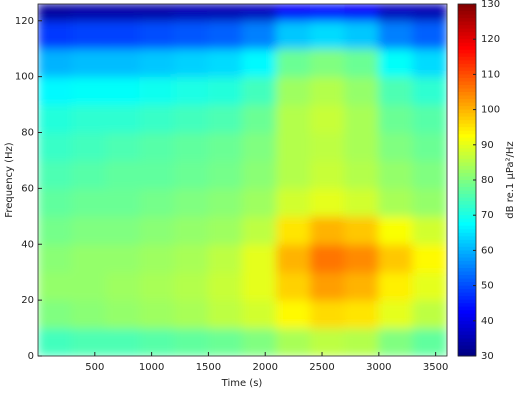 The image size is (523, 401). I want to click on colorbar-tick-label: 100, so click(490, 110).